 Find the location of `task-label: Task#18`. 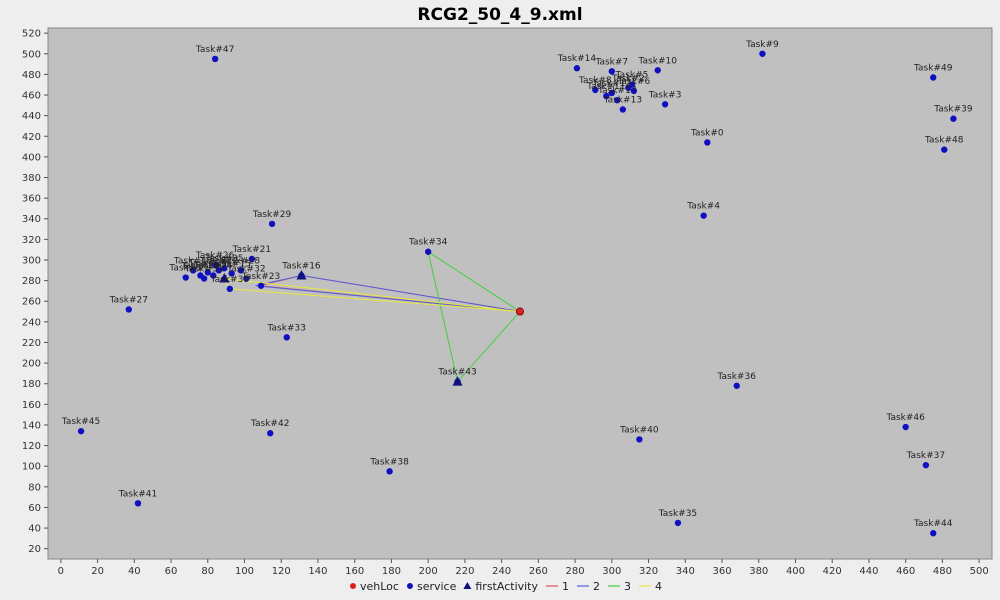

task-label: Task#18 is located at coordinates (193, 261).